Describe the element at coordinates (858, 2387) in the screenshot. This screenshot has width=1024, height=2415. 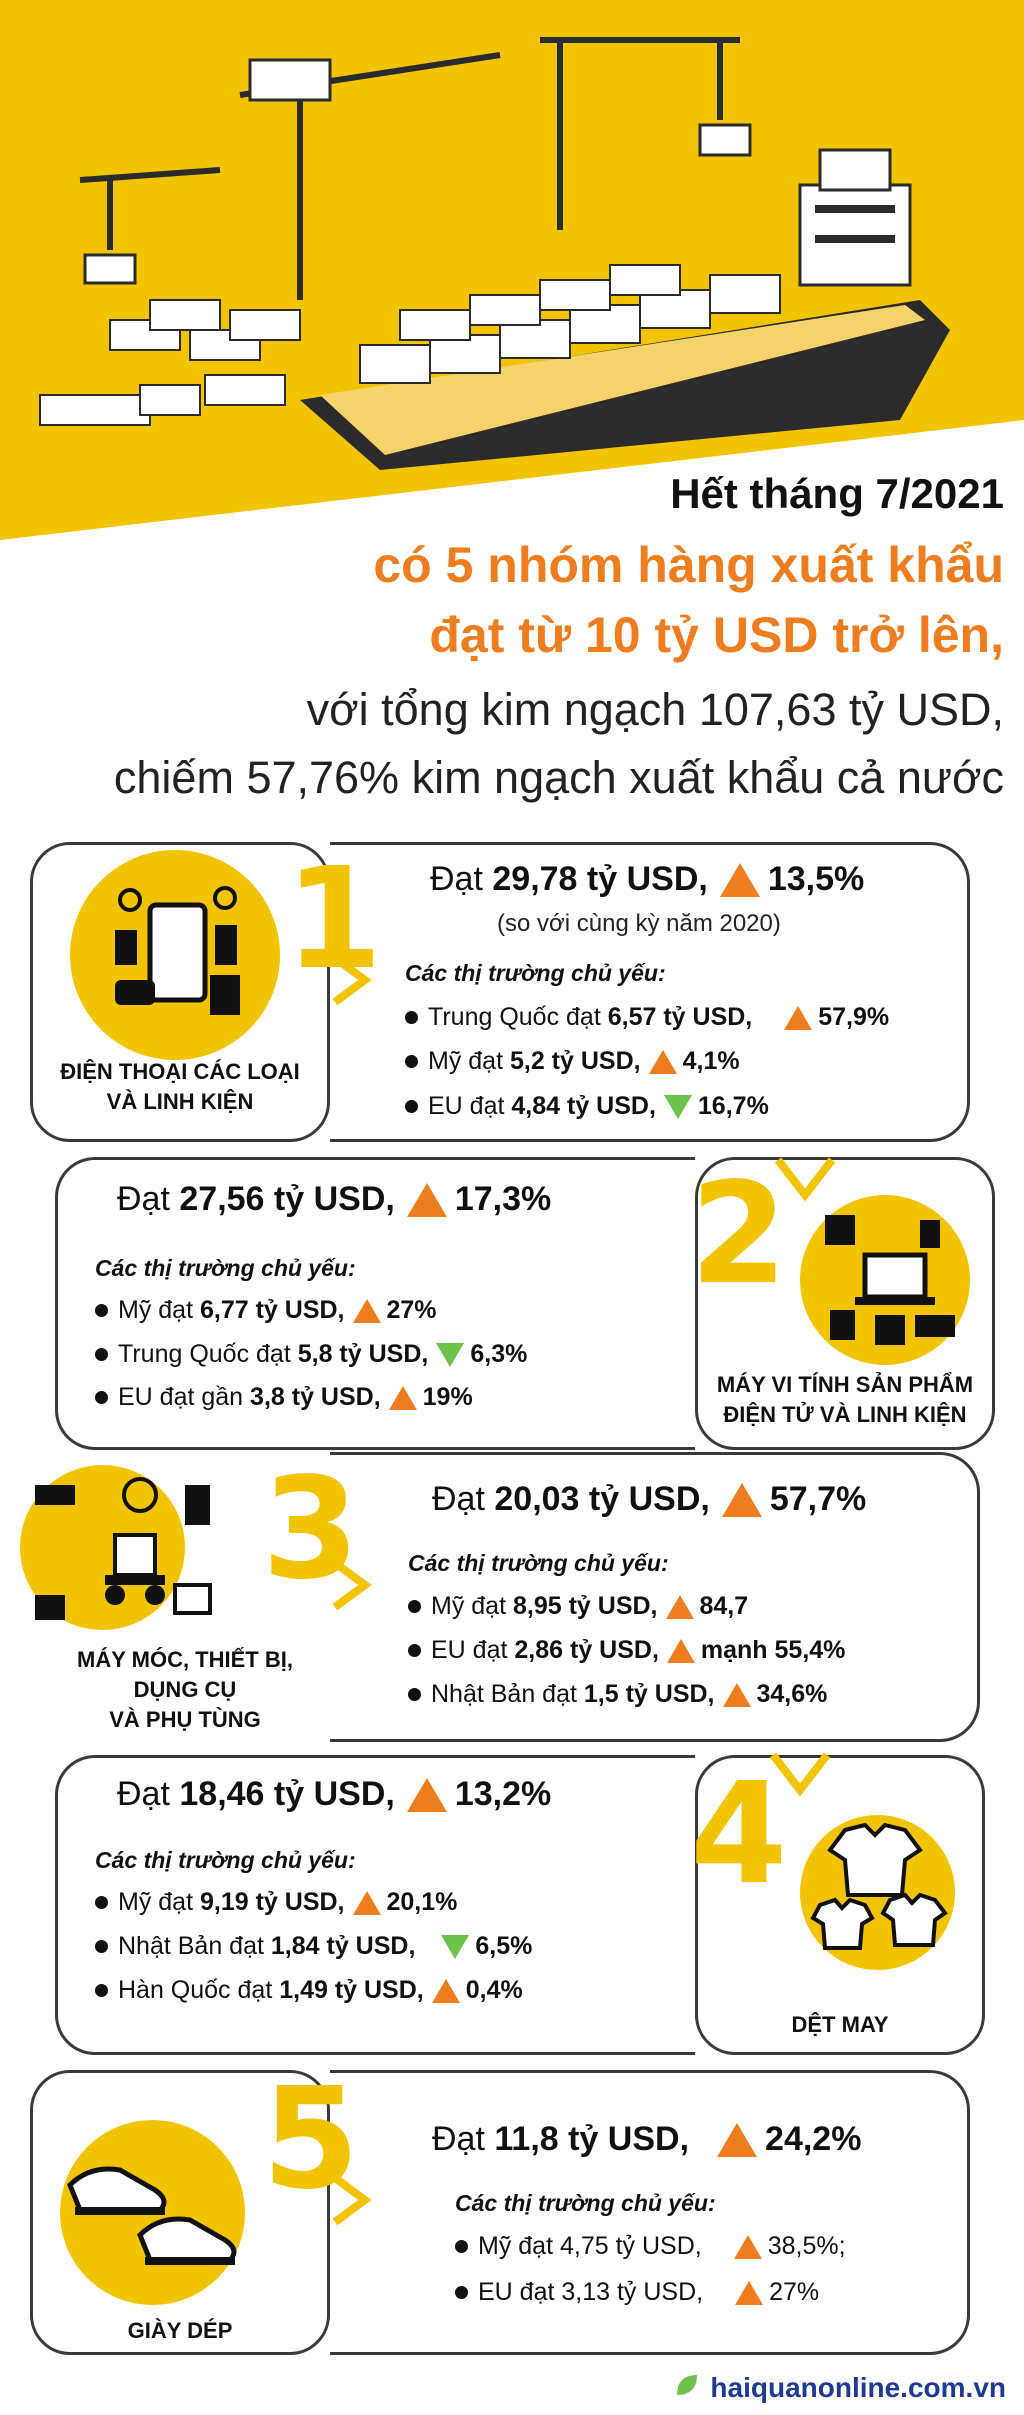
I see `footer-source: haiquanonline.com.vn` at that location.